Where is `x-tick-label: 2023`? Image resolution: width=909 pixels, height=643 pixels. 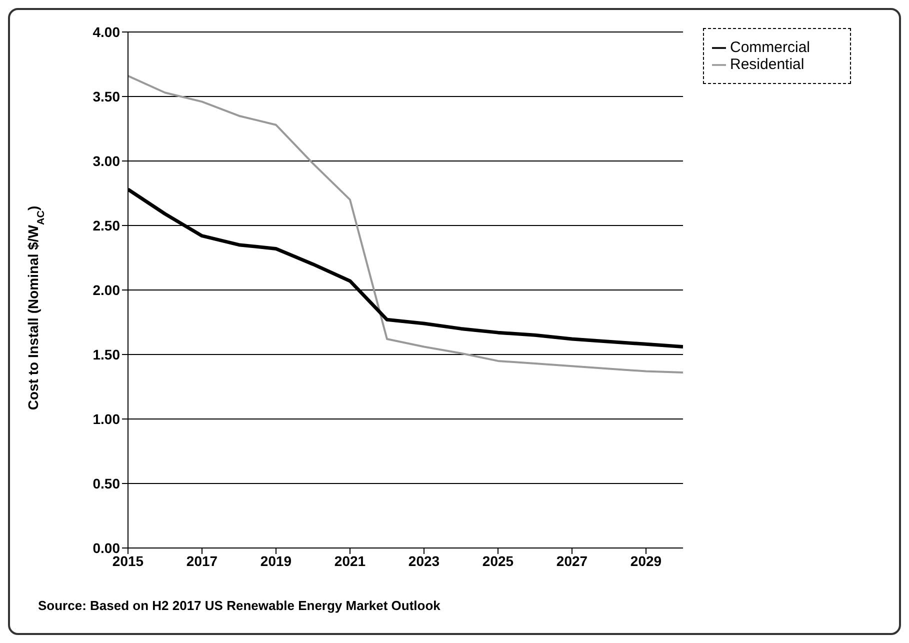
x-tick-label: 2023 is located at coordinates (424, 560).